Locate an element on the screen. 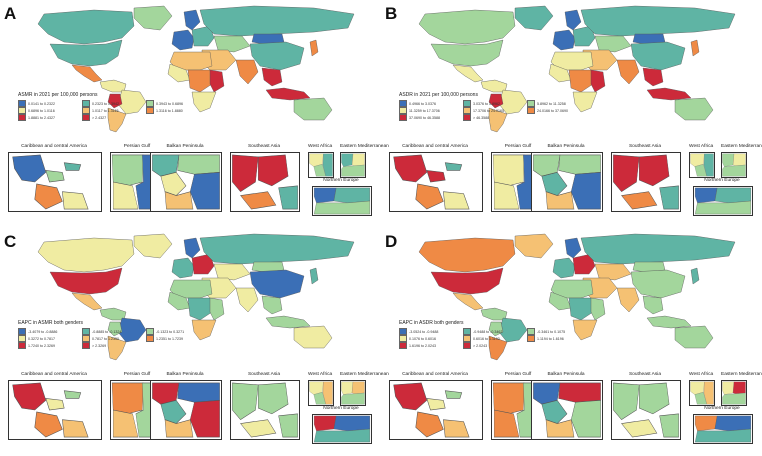 This screenshot has height=456, width=762. legend-label: 37.0690 to 46.3588 is located at coordinates (424, 117).